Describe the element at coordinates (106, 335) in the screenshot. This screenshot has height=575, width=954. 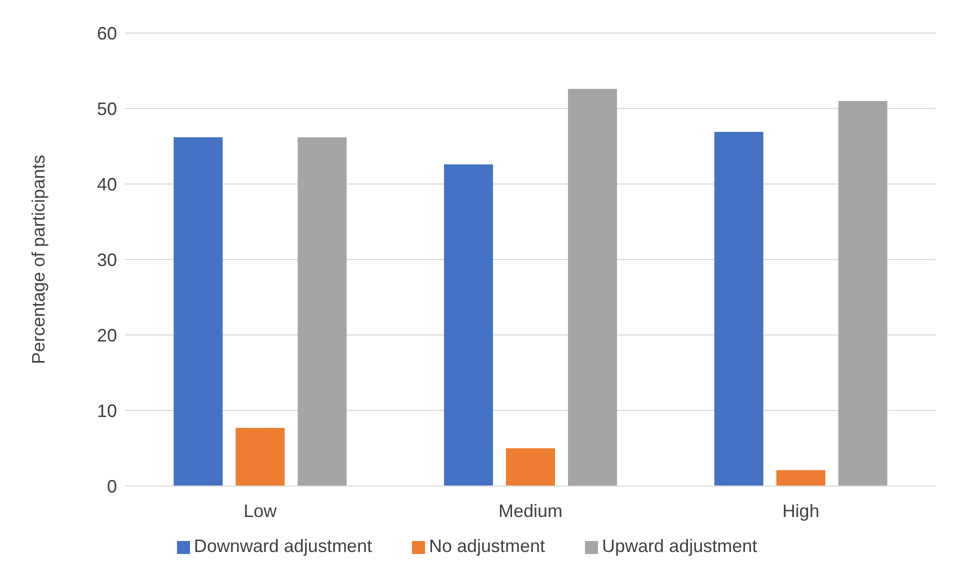
I see `y-tick-label: 20` at that location.